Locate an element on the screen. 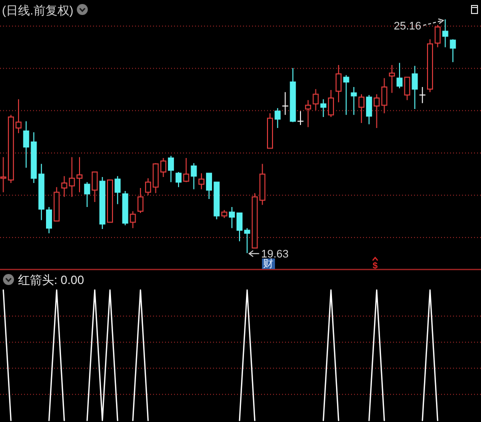  annotation: 25.16 is located at coordinates (408, 26).